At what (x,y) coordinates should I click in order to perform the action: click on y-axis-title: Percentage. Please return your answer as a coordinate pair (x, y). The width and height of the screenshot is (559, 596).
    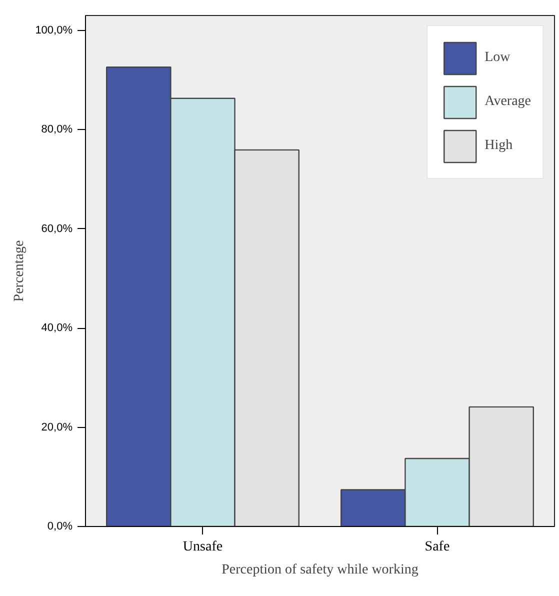
    Looking at the image, I should click on (20, 271).